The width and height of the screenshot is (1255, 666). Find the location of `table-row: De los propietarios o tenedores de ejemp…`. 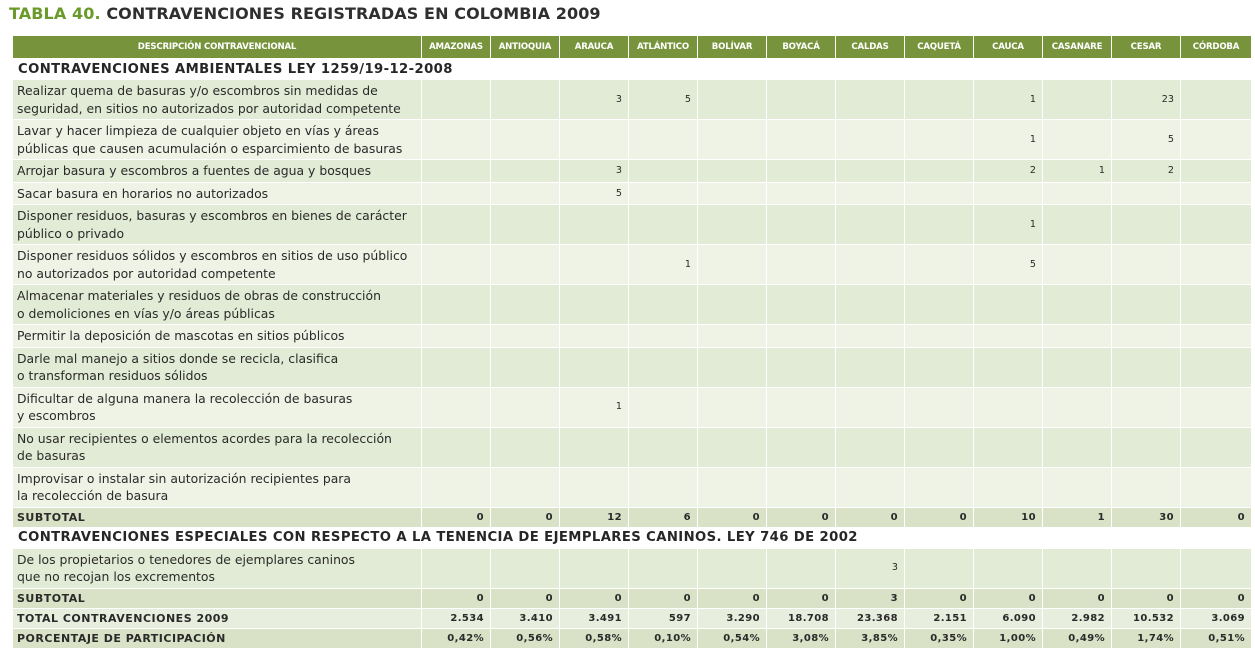

table-row: De los propietarios o tenedores de ejemp… is located at coordinates (632, 568).